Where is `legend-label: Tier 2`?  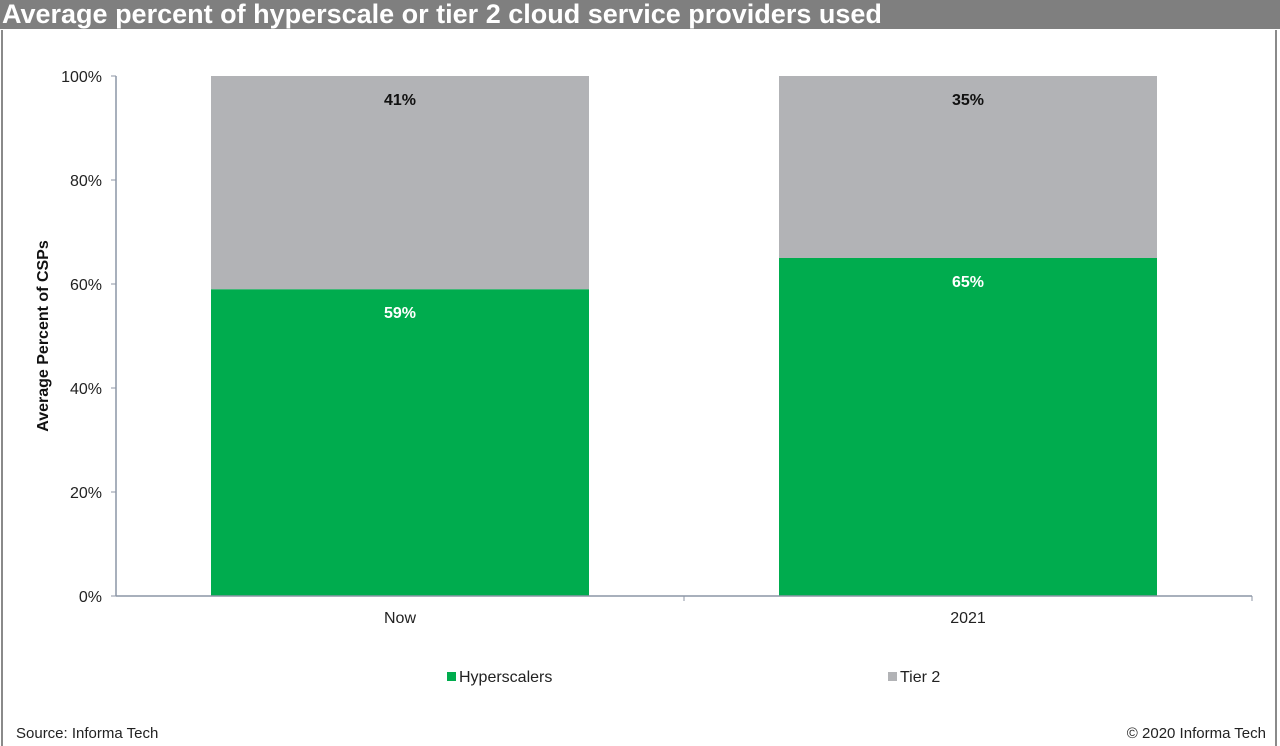
legend-label: Tier 2 is located at coordinates (920, 677).